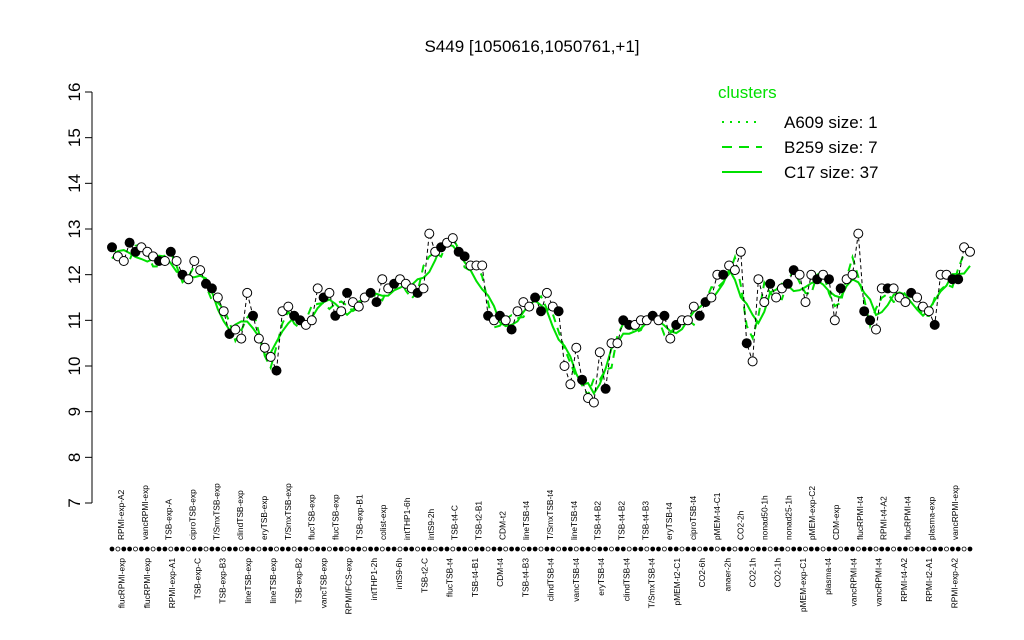  Describe the element at coordinates (455, 522) in the screenshot. I see `category-label: TSB-t4-C` at that location.